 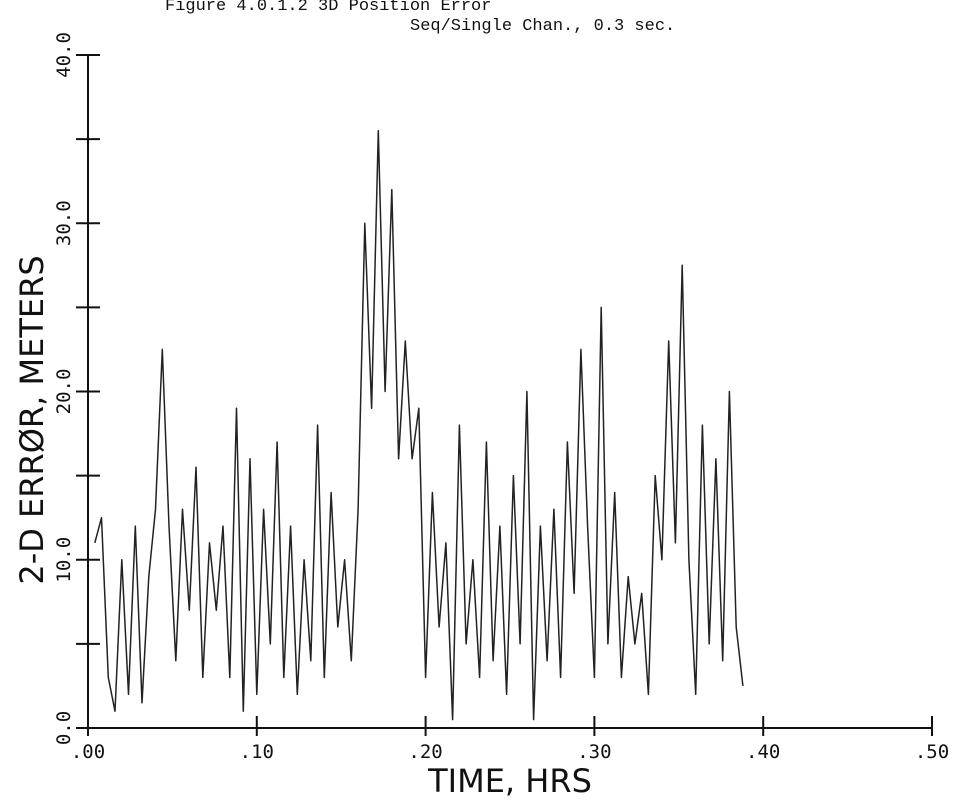 I want to click on y-tick-label: 10.0, so click(x=64, y=560).